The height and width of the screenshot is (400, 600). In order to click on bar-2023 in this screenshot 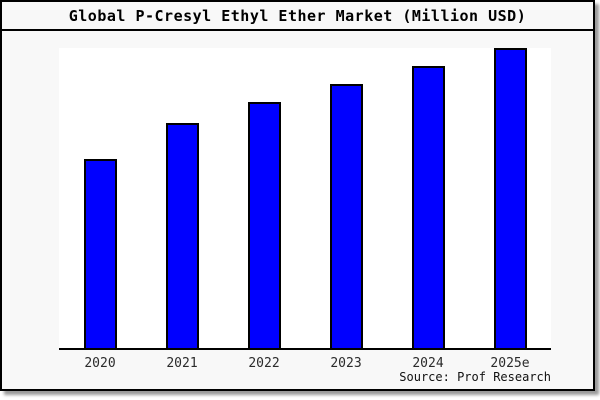, I will do `click(346, 216)`.